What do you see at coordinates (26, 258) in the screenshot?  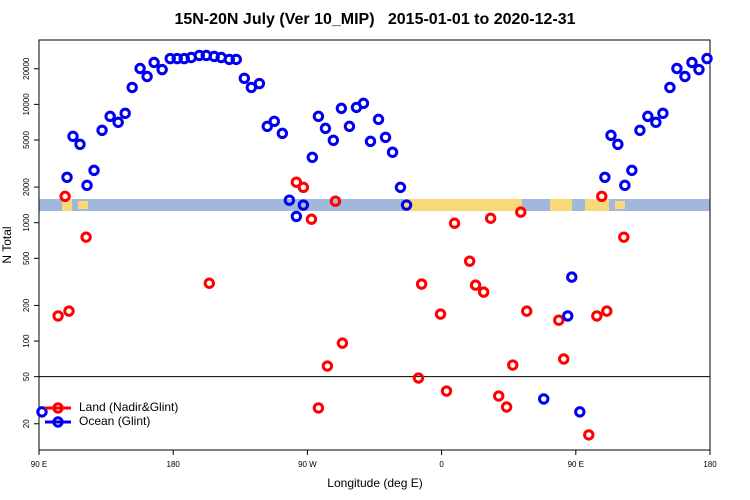 I see `y-tick-label: 500` at bounding box center [26, 258].